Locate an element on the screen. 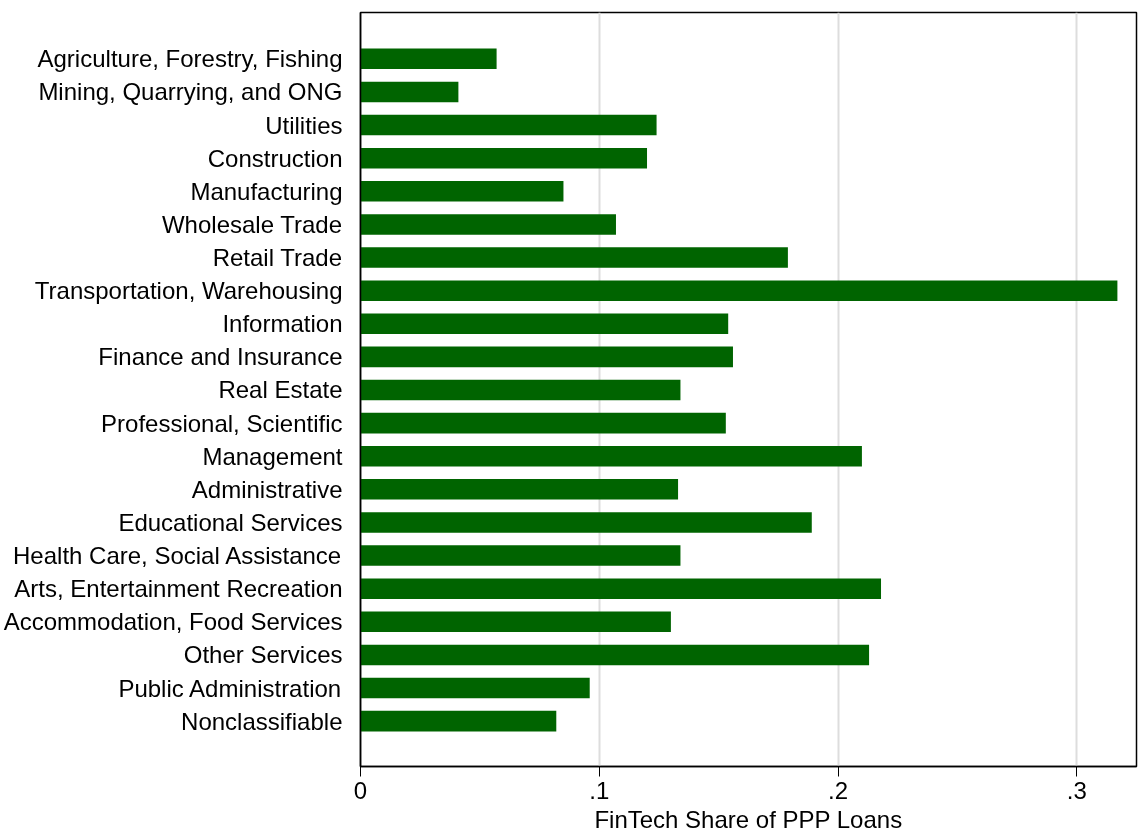  y-tick-label: Public Administration is located at coordinates (230, 688).